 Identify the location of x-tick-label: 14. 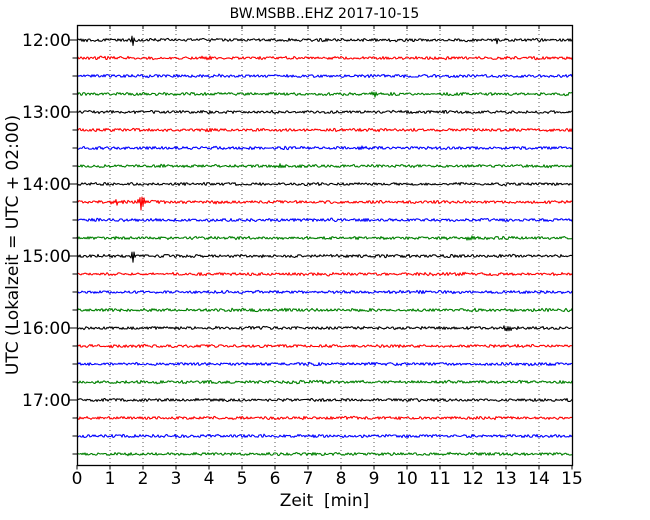
(539, 479).